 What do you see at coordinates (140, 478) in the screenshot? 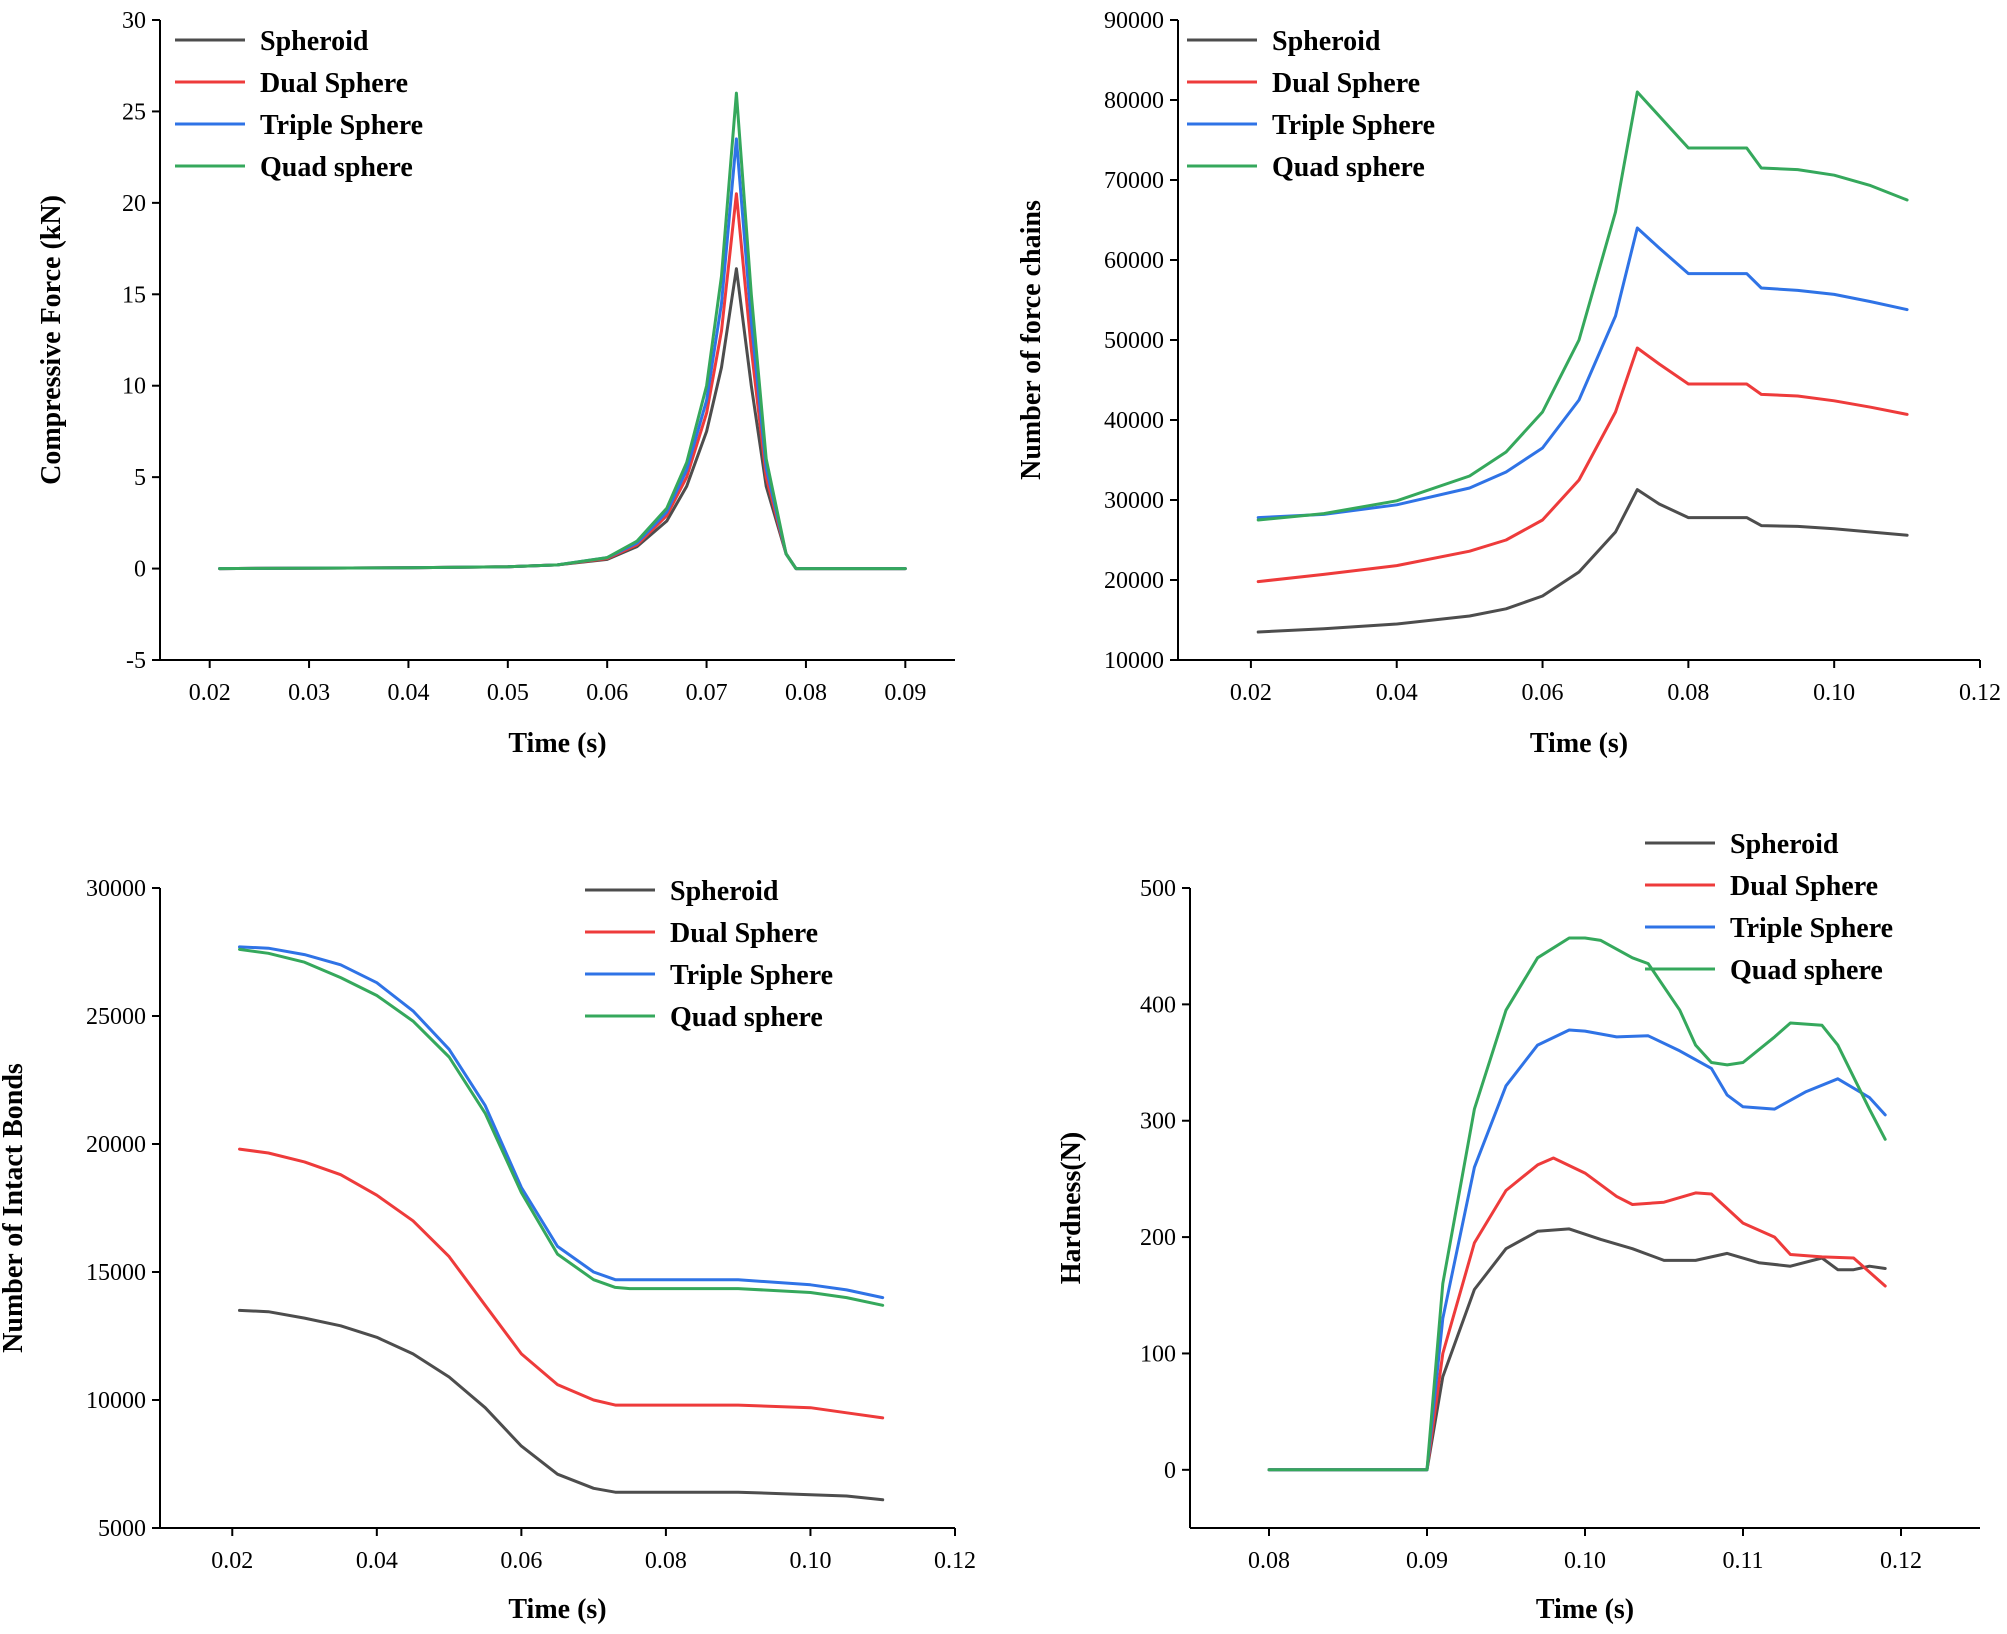
I see `y-tick-label: 5` at bounding box center [140, 478].